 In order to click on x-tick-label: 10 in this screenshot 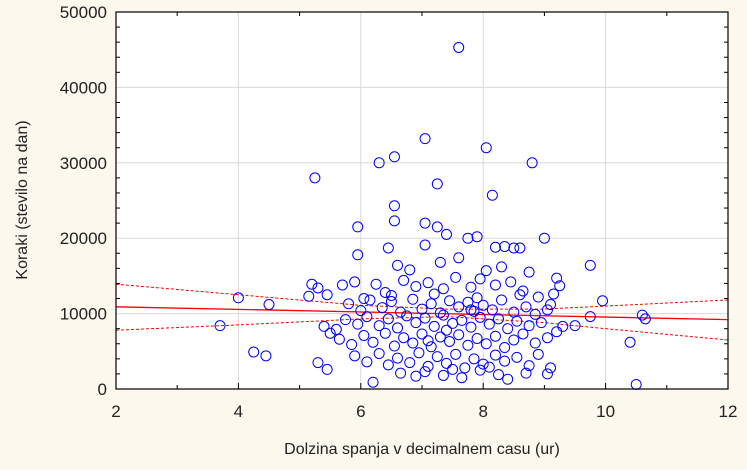, I will do `click(605, 411)`.